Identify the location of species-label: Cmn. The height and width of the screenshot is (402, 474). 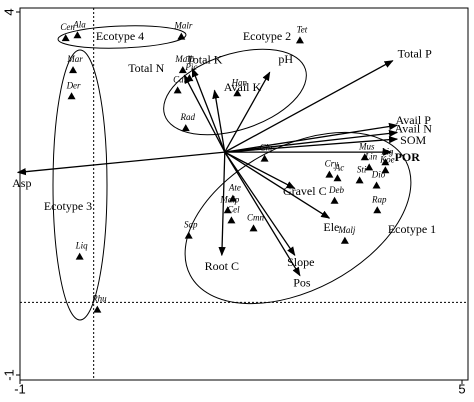
(256, 217).